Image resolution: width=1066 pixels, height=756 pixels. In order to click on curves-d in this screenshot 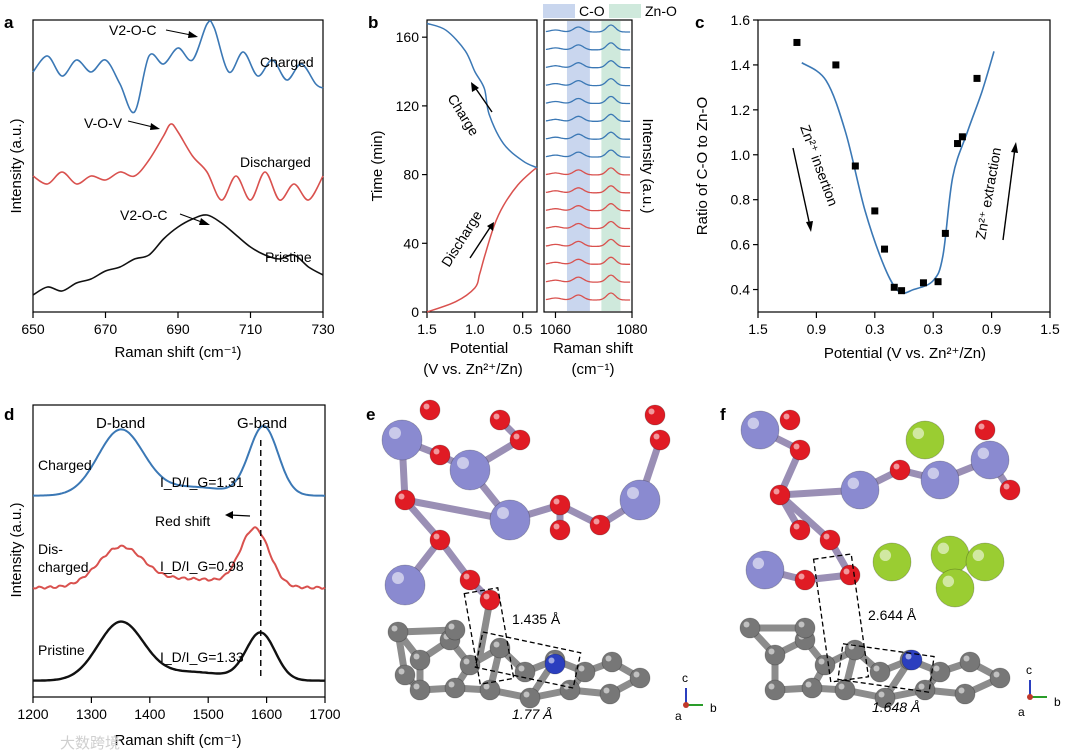, I will do `click(179, 553)`.